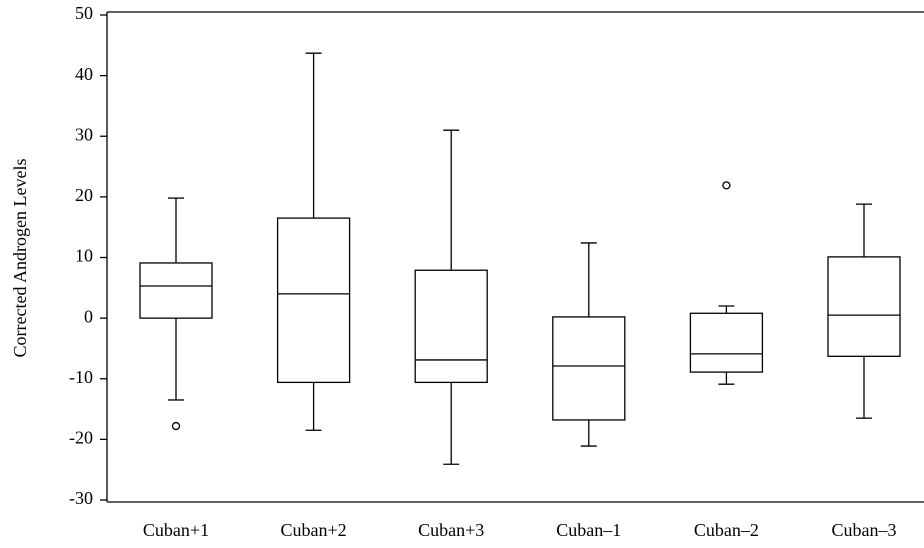 Image resolution: width=924 pixels, height=548 pixels. Describe the element at coordinates (84, 256) in the screenshot. I see `y-tick-label: 10` at that location.